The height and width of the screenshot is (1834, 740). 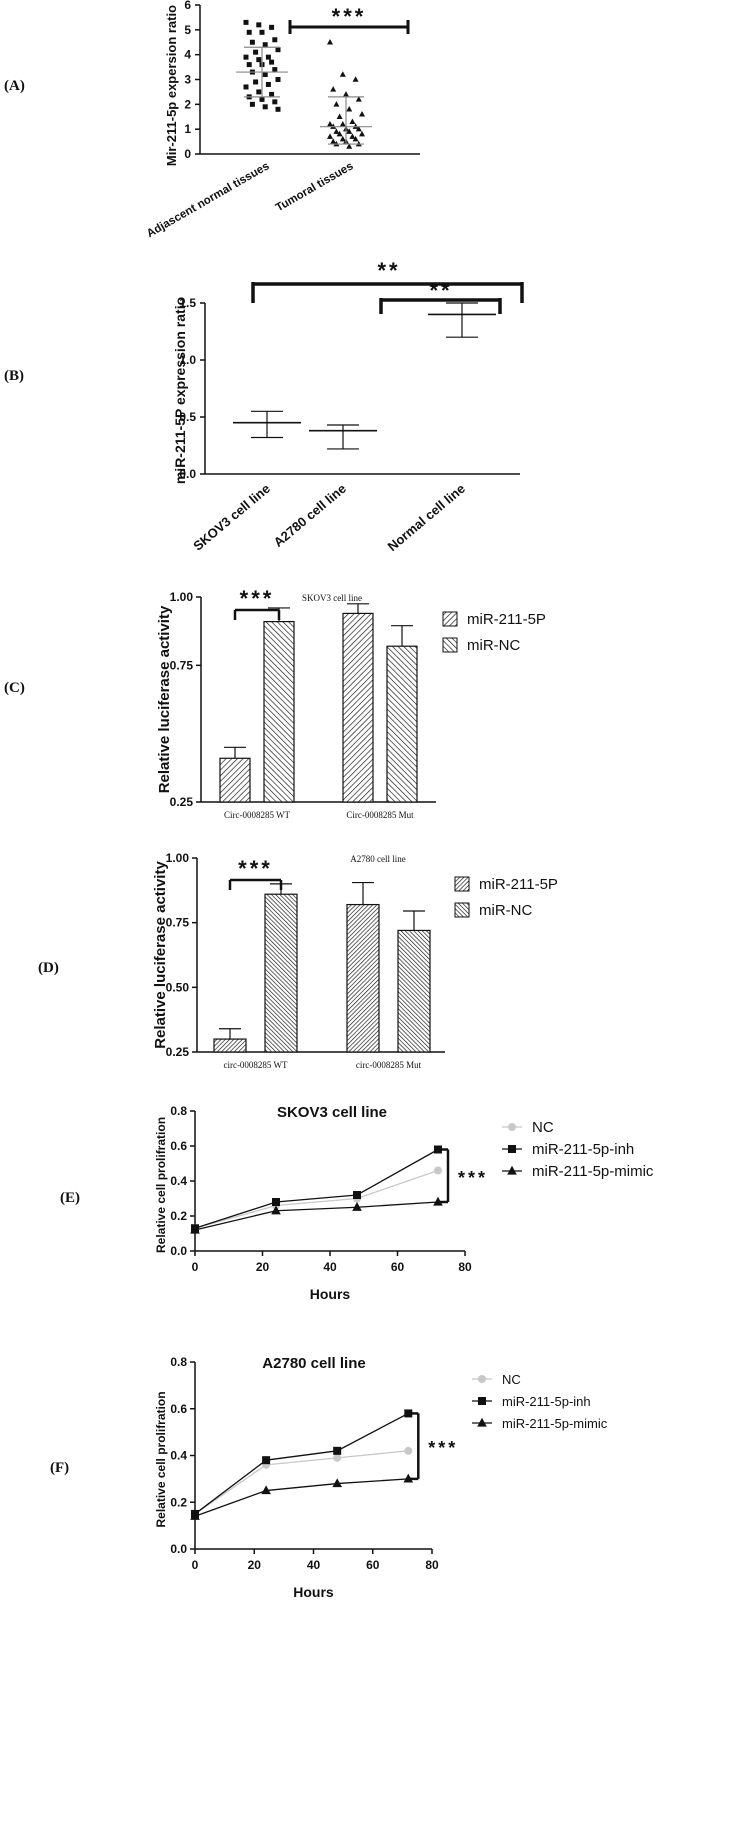 I want to click on significance-label-b: **, so click(x=388, y=270).